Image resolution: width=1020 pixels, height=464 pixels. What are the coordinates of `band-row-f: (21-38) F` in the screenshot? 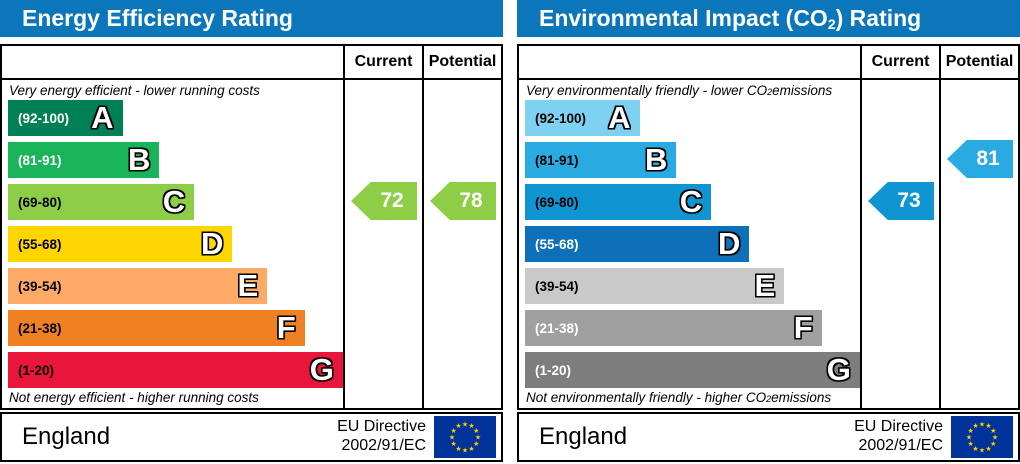 It's located at (673, 328).